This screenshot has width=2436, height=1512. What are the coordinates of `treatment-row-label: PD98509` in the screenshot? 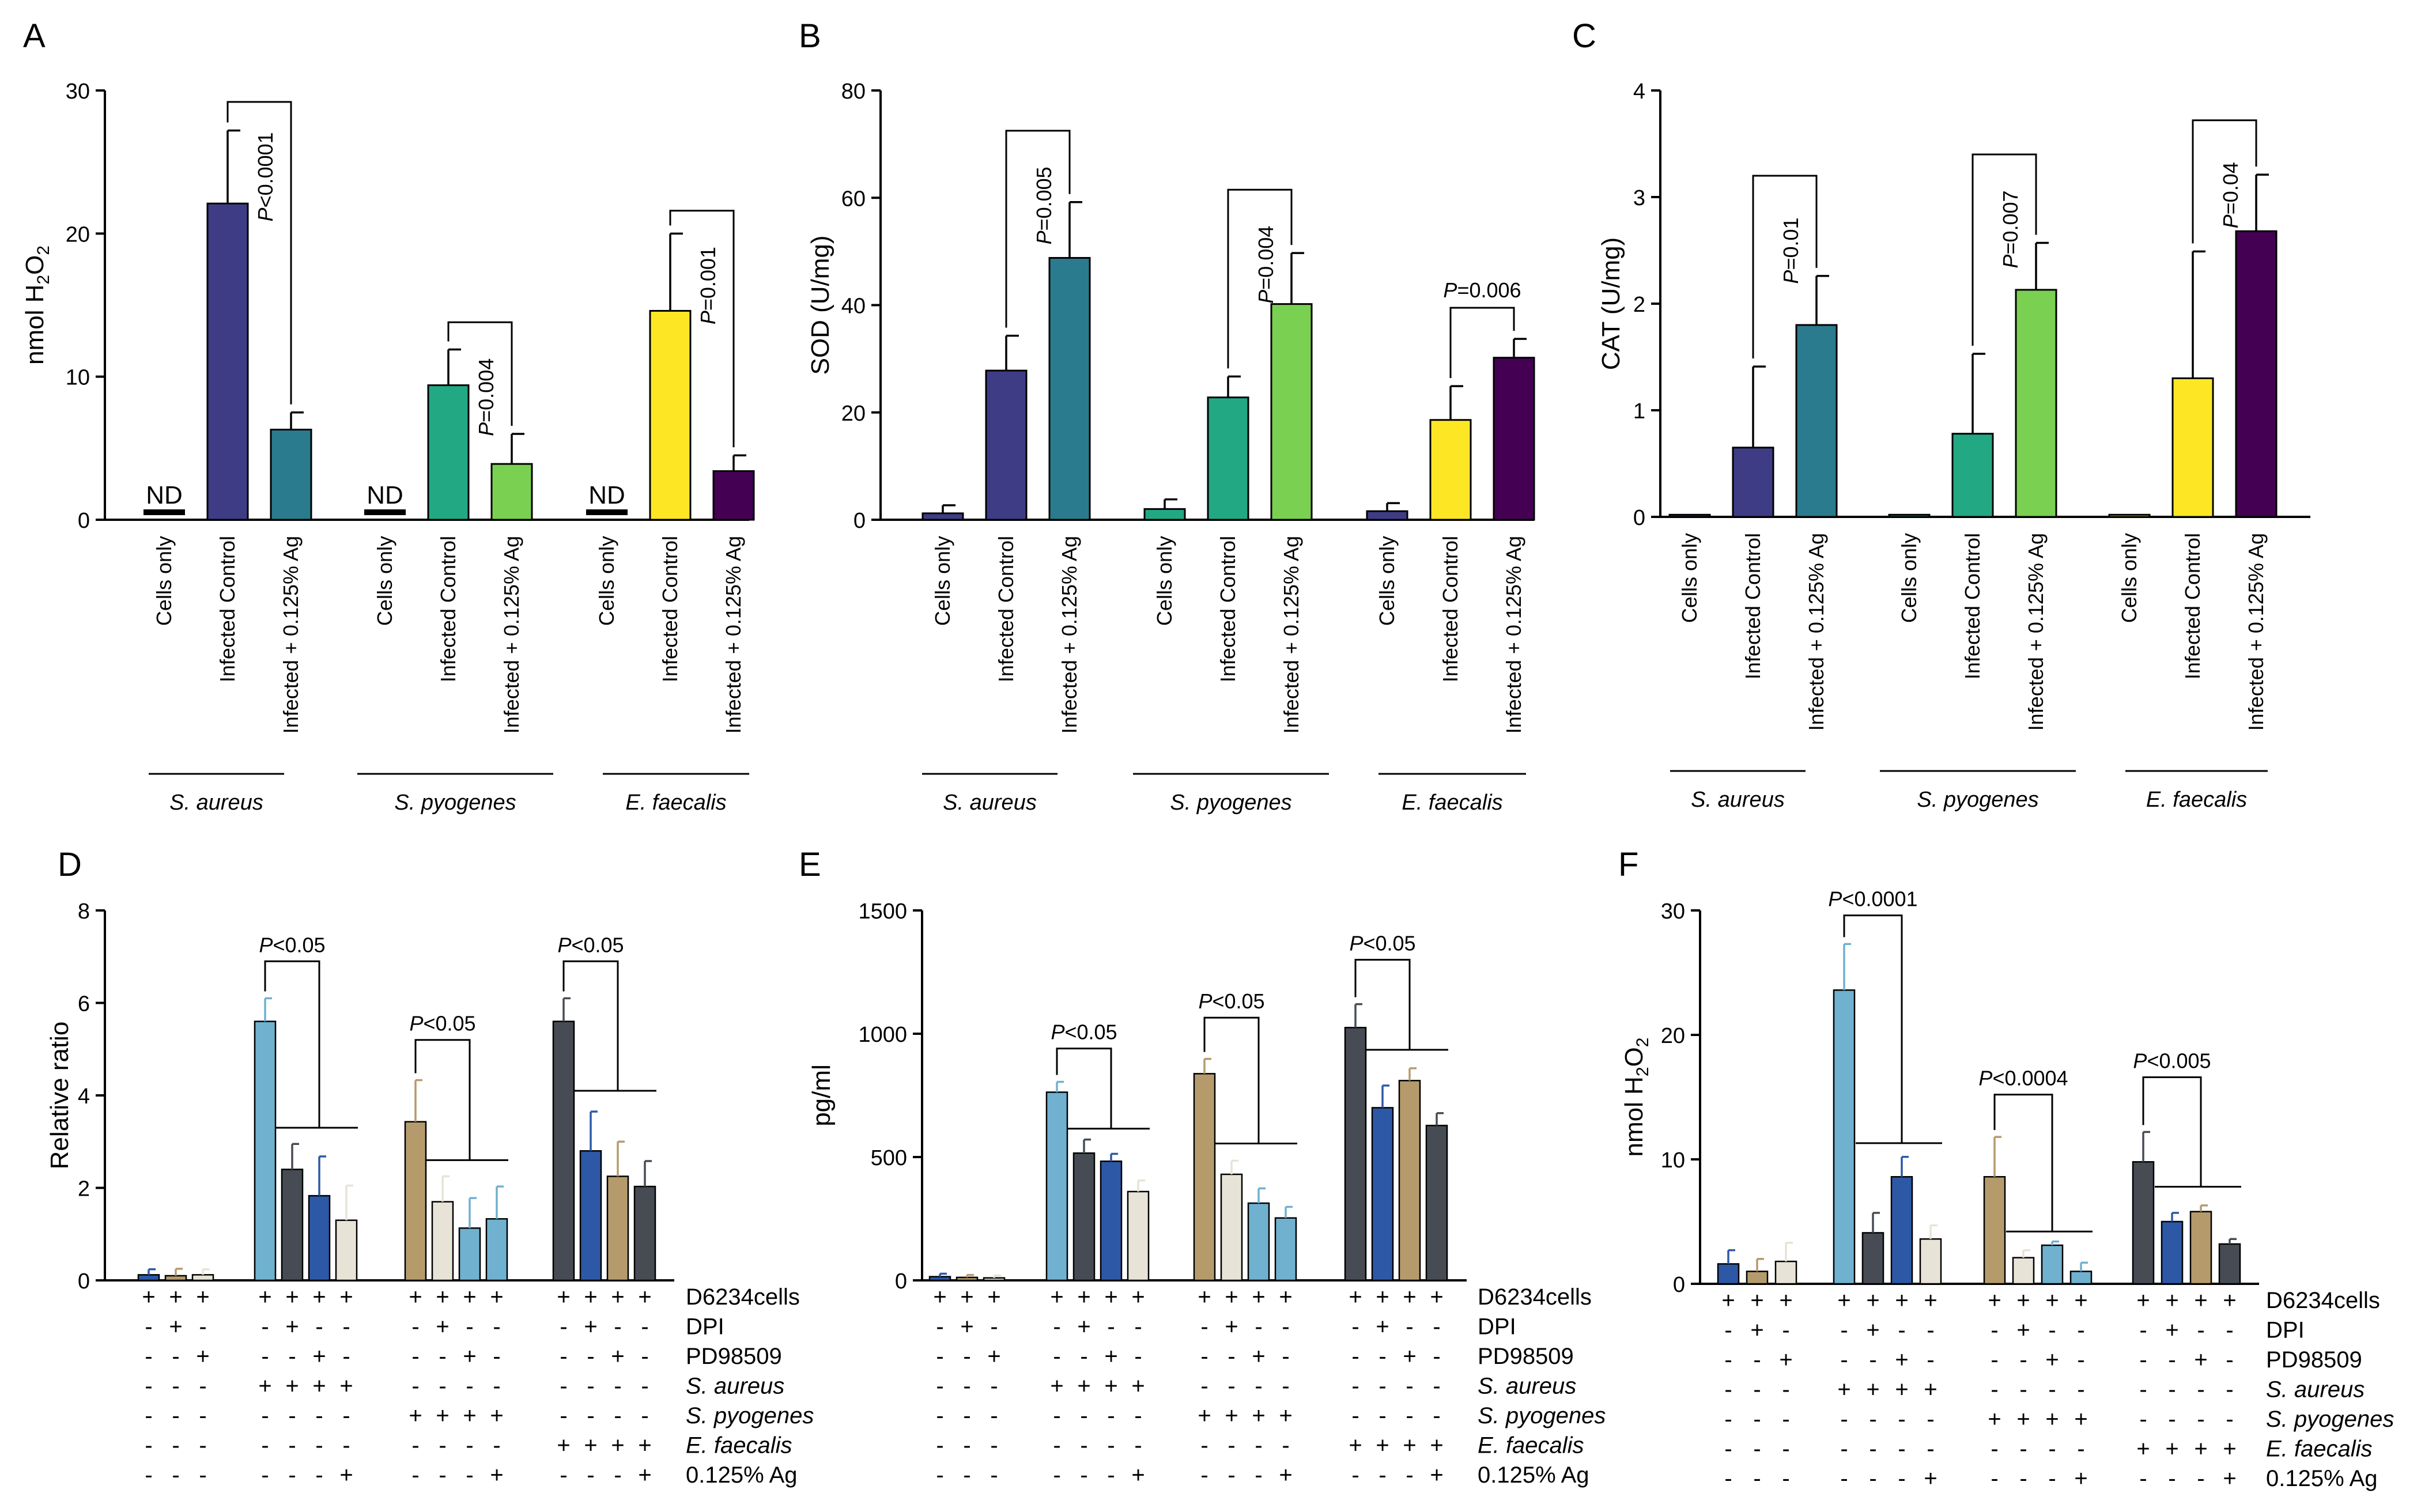 It's located at (1526, 1356).